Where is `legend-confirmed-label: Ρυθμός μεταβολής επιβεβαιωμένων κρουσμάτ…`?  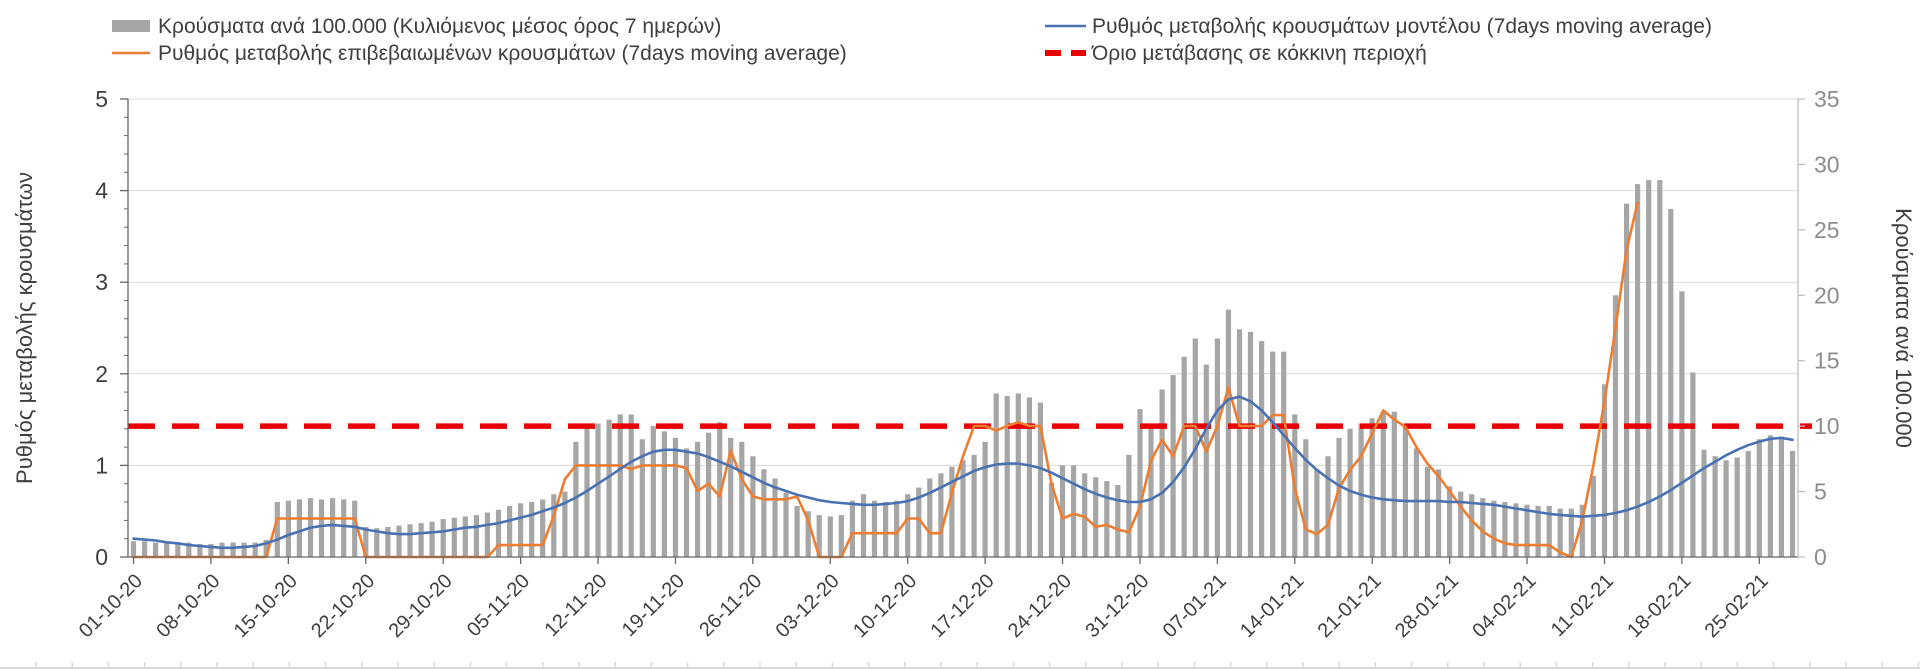 legend-confirmed-label: Ρυθμός μεταβολής επιβεβαιωμένων κρουσμάτ… is located at coordinates (502, 53).